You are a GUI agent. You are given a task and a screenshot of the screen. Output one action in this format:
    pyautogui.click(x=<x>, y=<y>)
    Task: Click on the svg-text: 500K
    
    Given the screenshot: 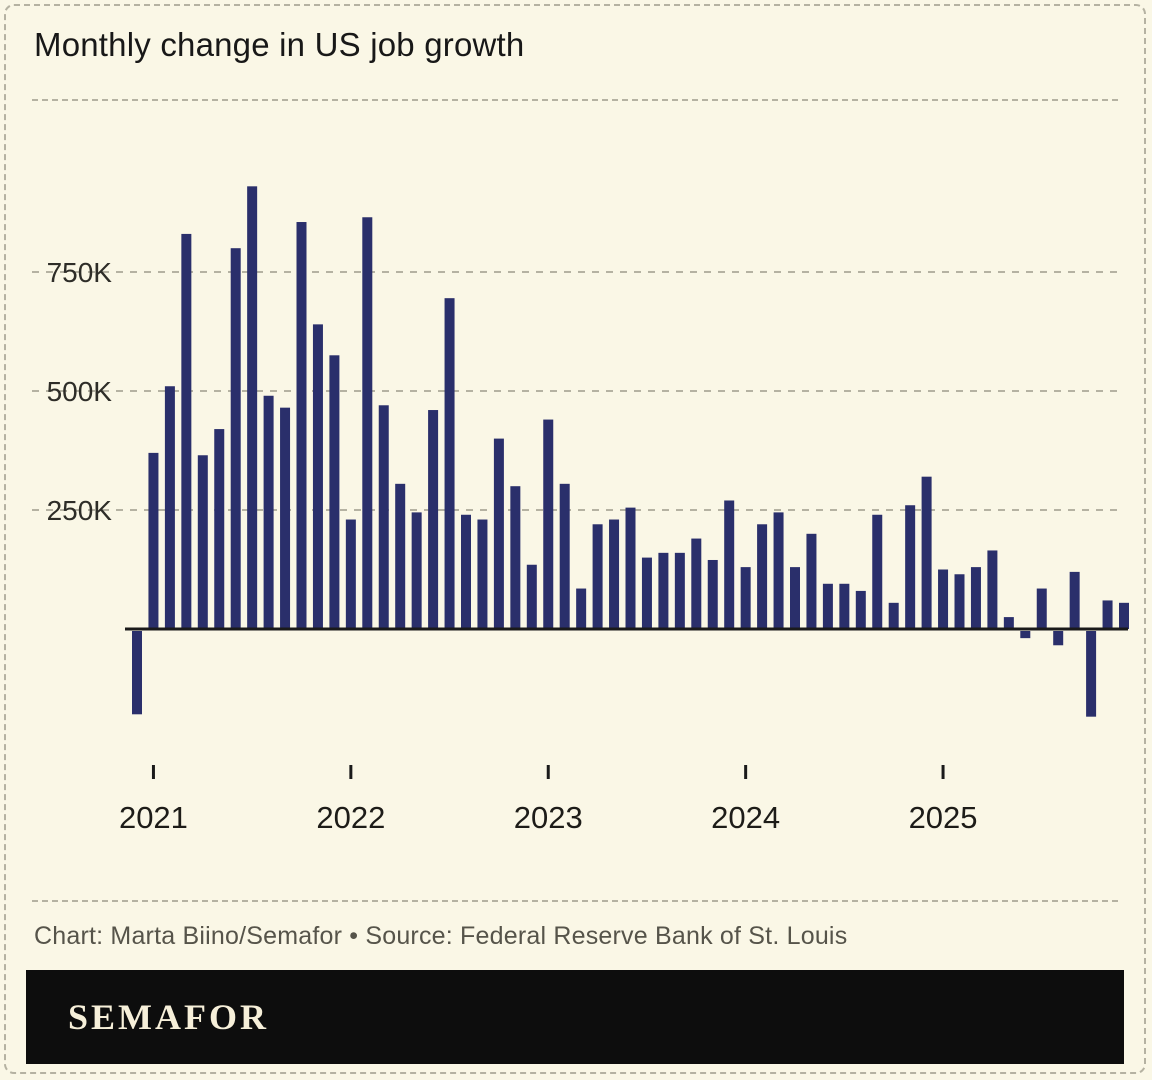 What is the action you would take?
    pyautogui.click(x=80, y=391)
    